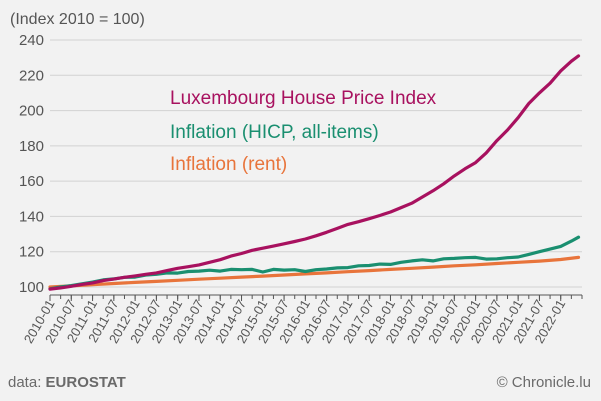  Describe the element at coordinates (31, 216) in the screenshot. I see `y-tick-label-140: 140` at that location.